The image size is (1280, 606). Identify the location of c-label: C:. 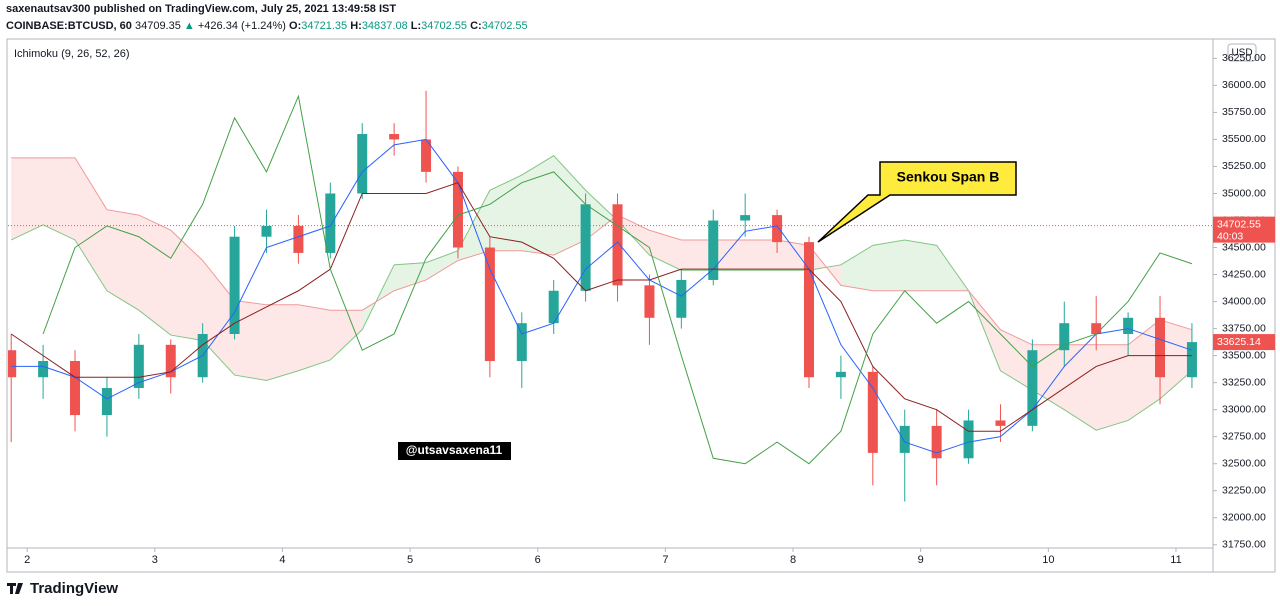
(476, 26).